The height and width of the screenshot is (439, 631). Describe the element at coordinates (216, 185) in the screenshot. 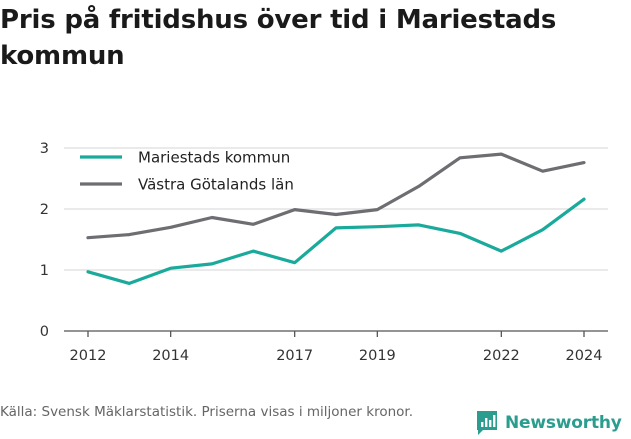

I see `legend-label: Västra Götalands län` at that location.